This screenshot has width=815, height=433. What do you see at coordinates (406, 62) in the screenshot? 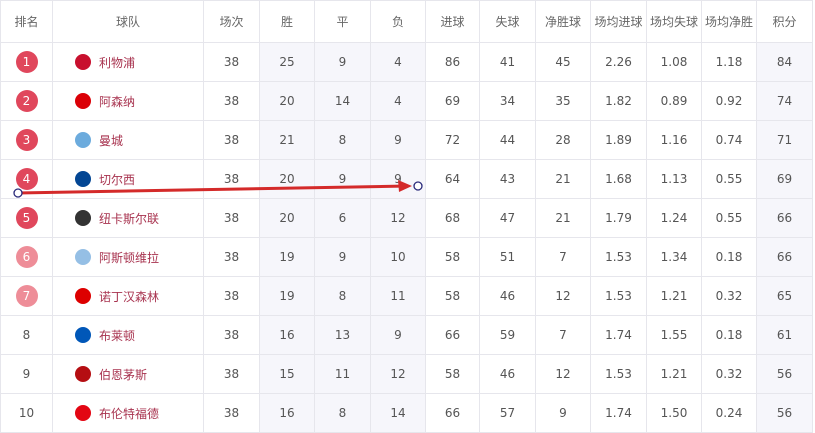
I see `table-row: 1 利物浦 38 25 9 4 86 41 45 2.26 1.08 1.18 84` at bounding box center [406, 62].